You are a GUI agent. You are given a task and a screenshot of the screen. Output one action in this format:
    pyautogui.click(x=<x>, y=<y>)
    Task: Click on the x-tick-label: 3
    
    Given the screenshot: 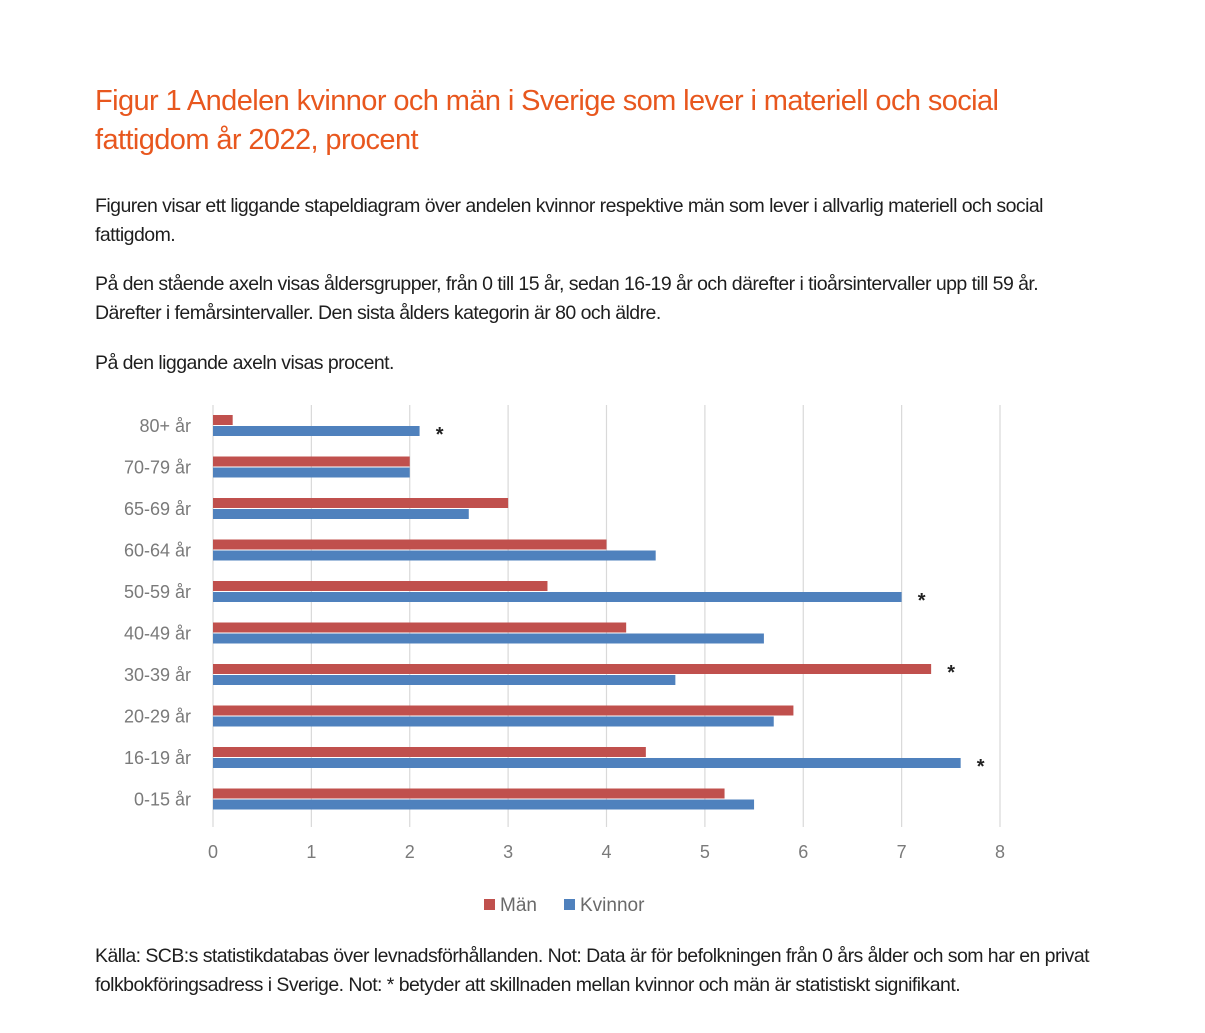 What is the action you would take?
    pyautogui.click(x=508, y=852)
    